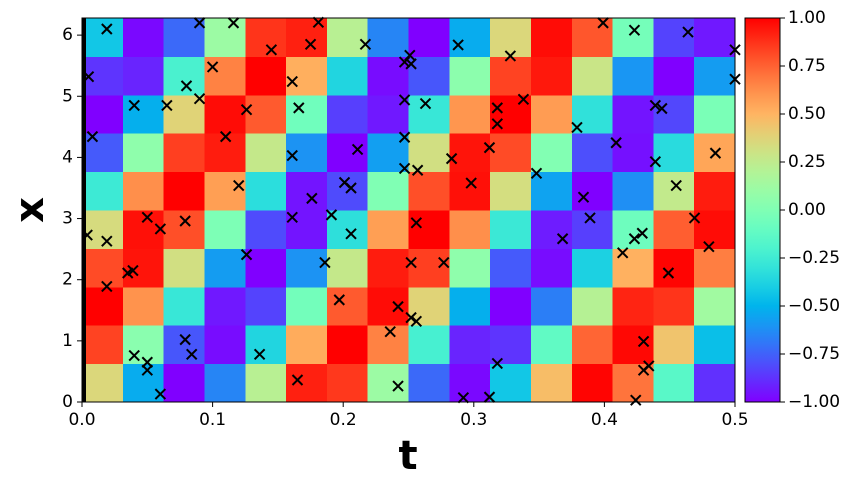 The image size is (861, 490). What do you see at coordinates (67, 280) in the screenshot?
I see `y-tick-label: 2` at bounding box center [67, 280].